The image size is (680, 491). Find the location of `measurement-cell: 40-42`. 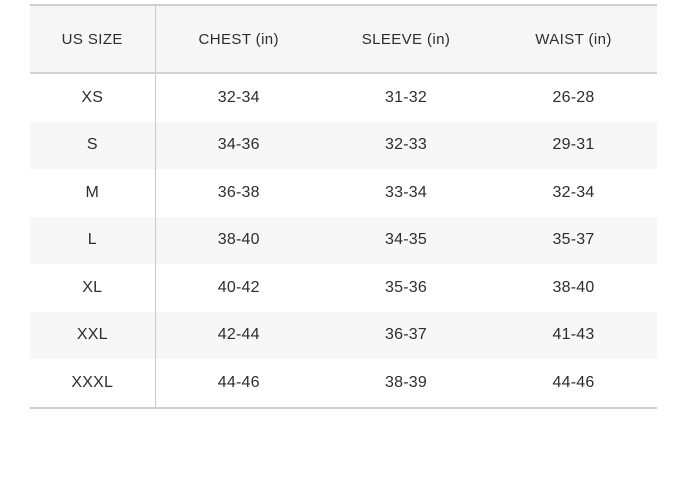

measurement-cell: 40-42 is located at coordinates (238, 287).